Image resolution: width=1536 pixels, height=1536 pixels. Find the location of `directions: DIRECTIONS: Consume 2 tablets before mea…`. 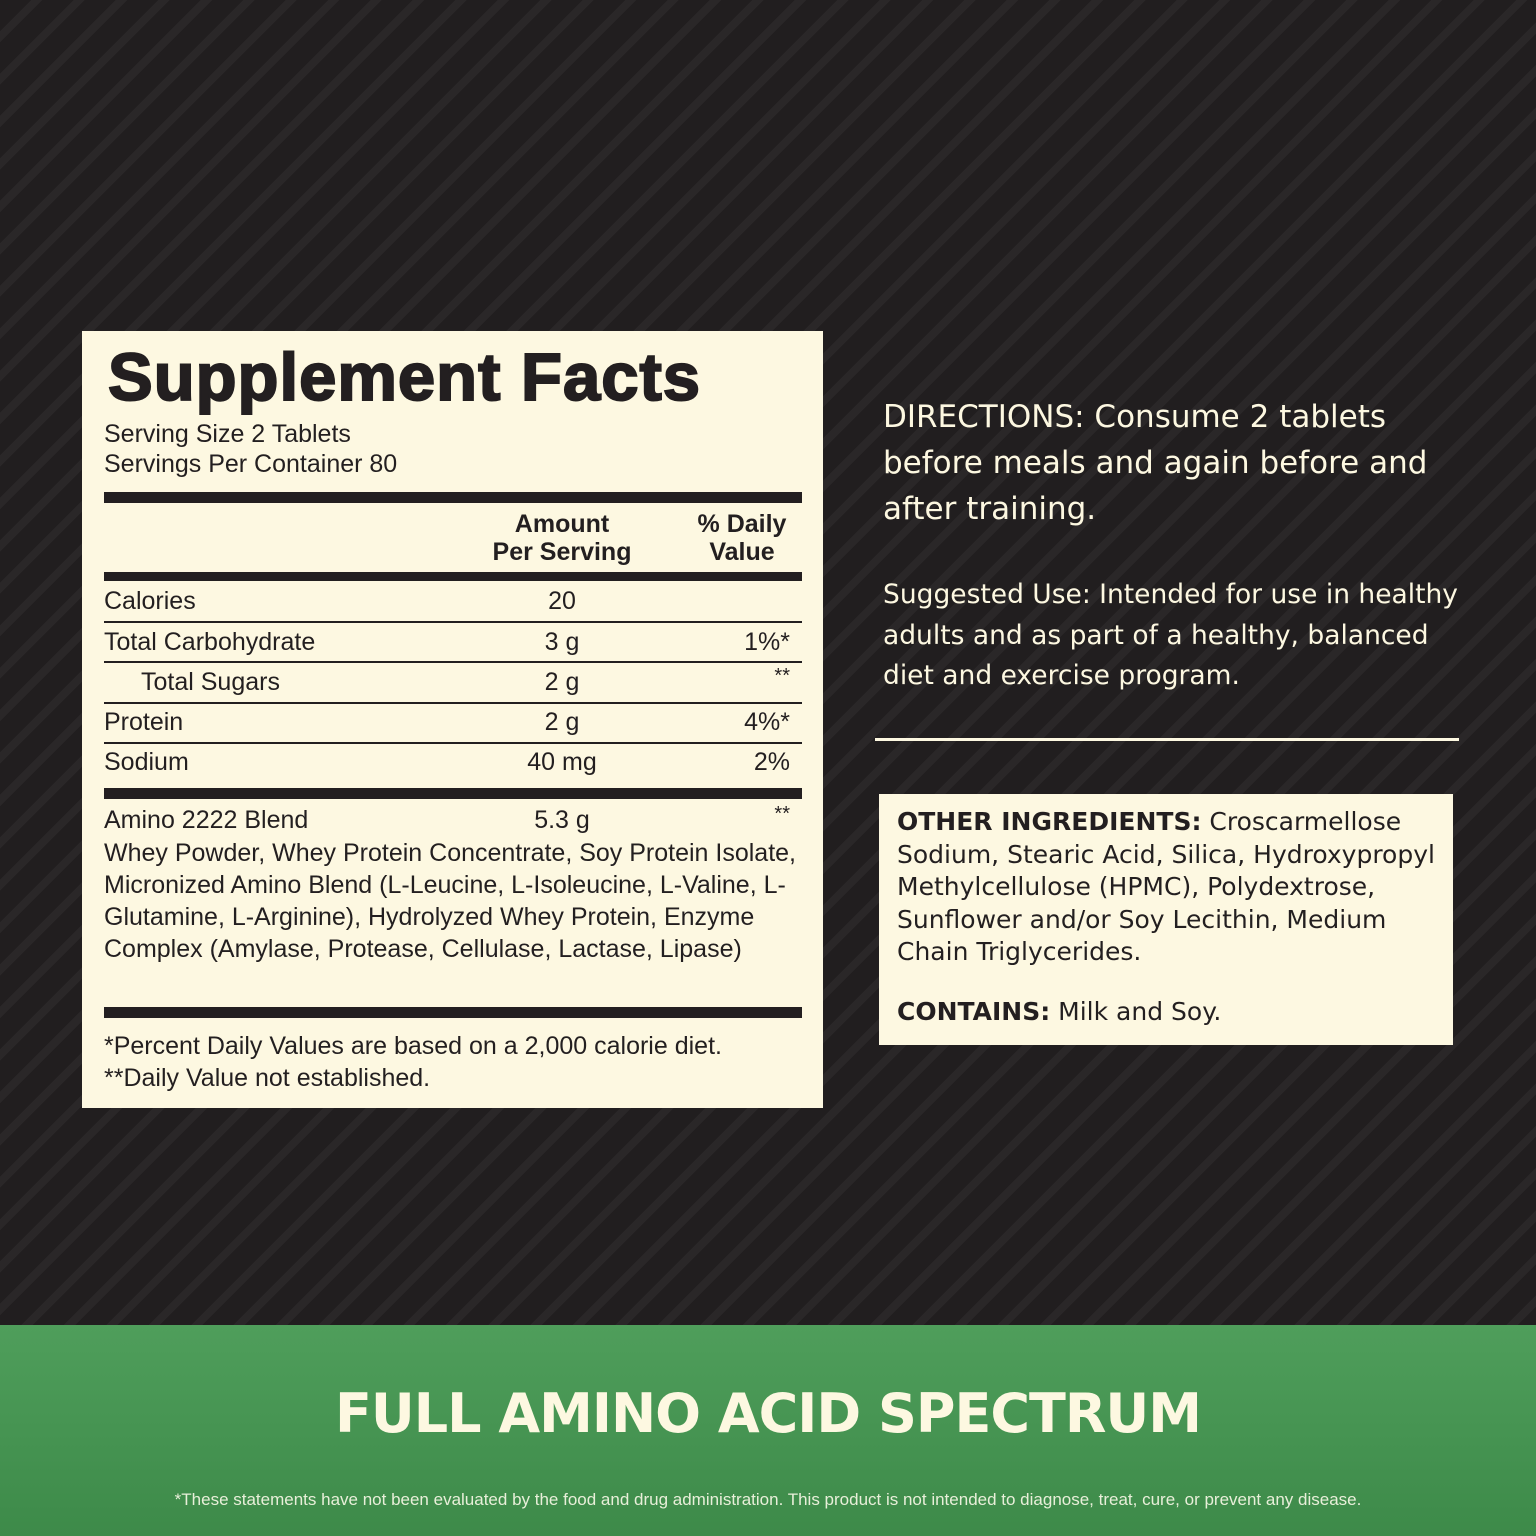

directions: DIRECTIONS: Consume 2 tablets before mea… is located at coordinates (1155, 463).